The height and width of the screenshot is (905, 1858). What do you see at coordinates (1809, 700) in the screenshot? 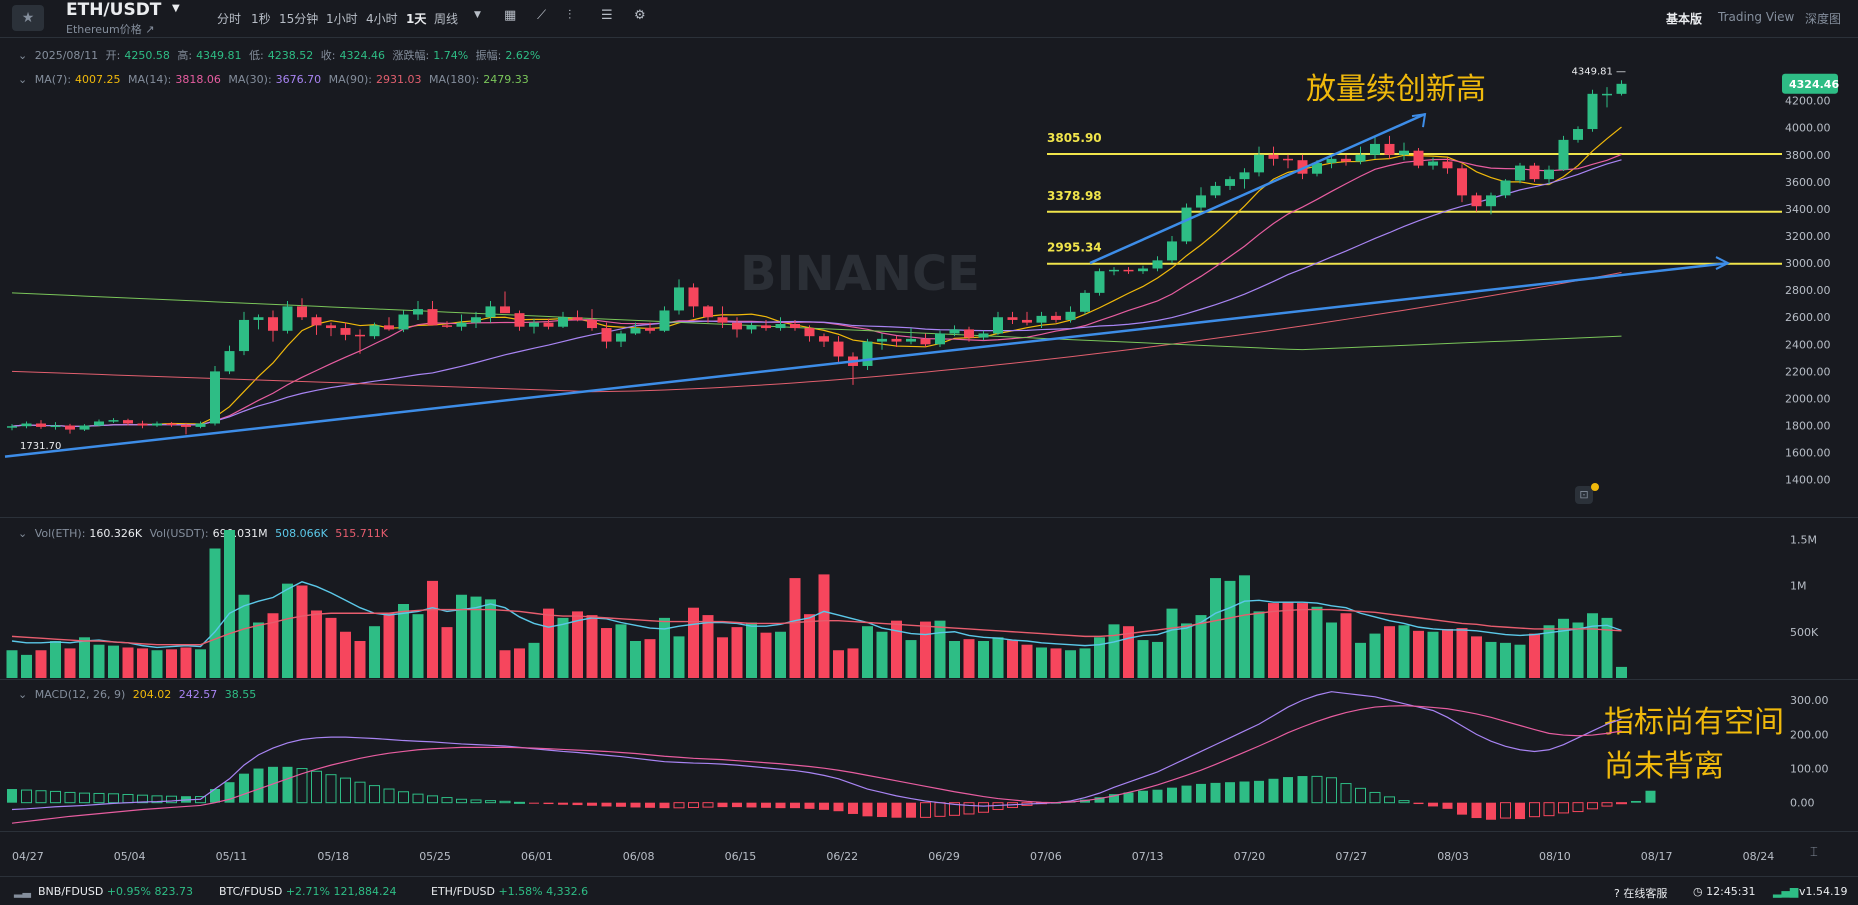
I see `macd-tick-label: 300.00` at bounding box center [1809, 700].